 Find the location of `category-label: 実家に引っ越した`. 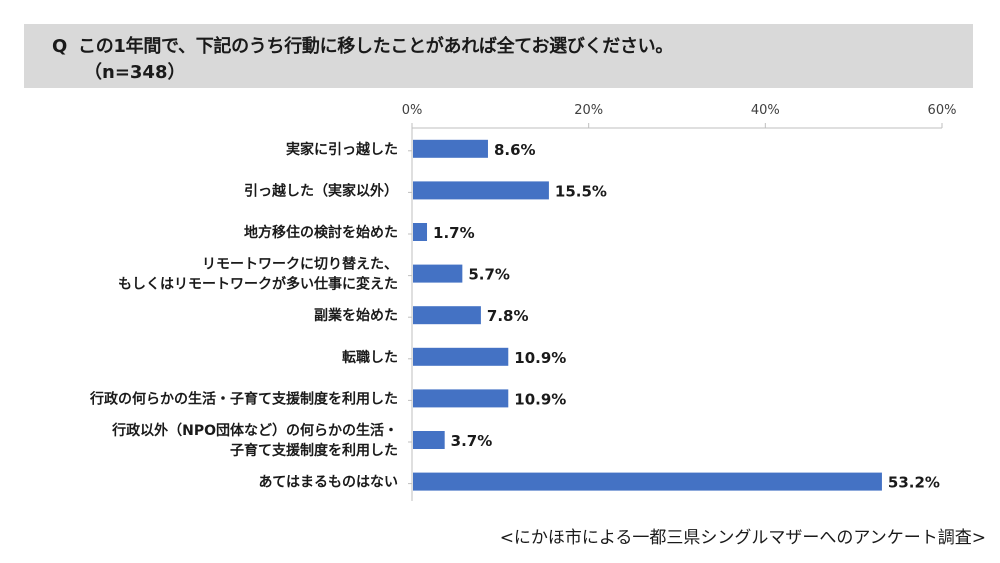

category-label: 実家に引っ越した is located at coordinates (342, 149).